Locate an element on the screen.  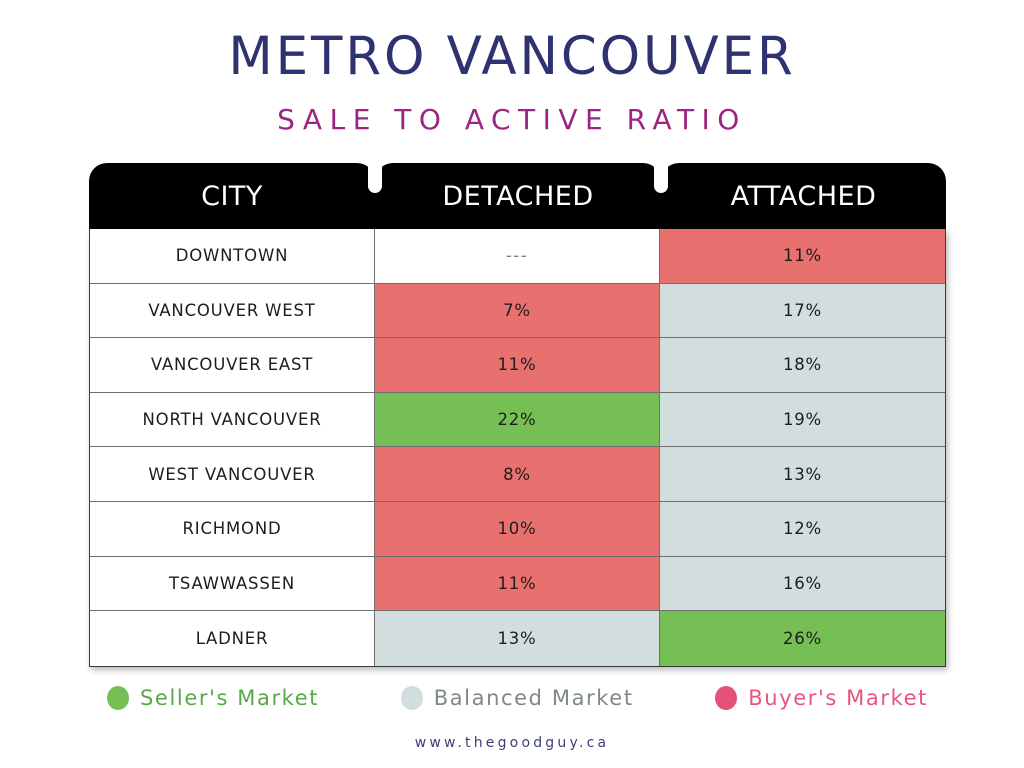
table-row: LADNER 13% 26% is located at coordinates (517, 638).